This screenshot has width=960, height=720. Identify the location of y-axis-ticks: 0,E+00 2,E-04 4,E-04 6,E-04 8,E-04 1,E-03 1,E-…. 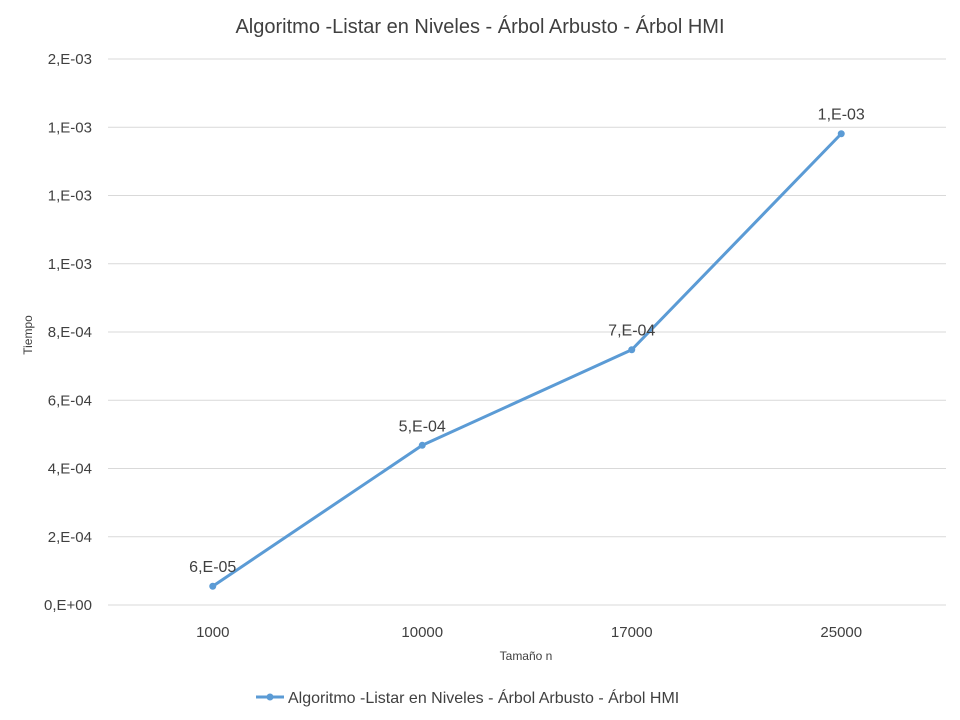
(68, 332).